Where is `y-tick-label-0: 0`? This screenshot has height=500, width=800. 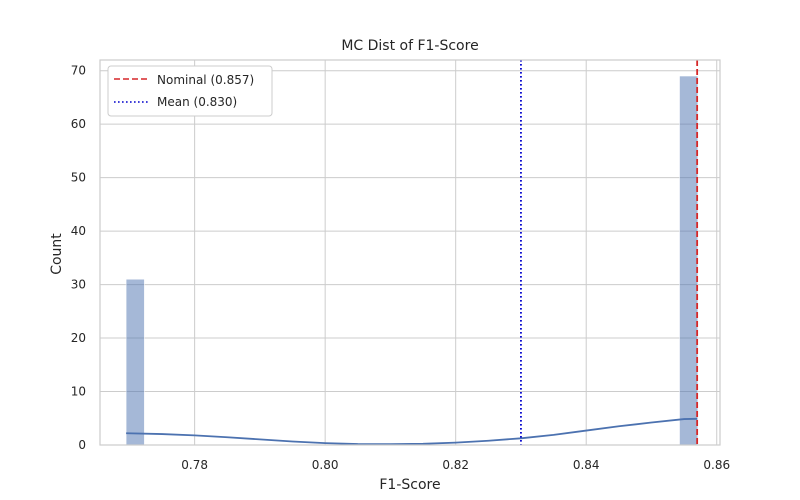
y-tick-label-0: 0 is located at coordinates (82, 445).